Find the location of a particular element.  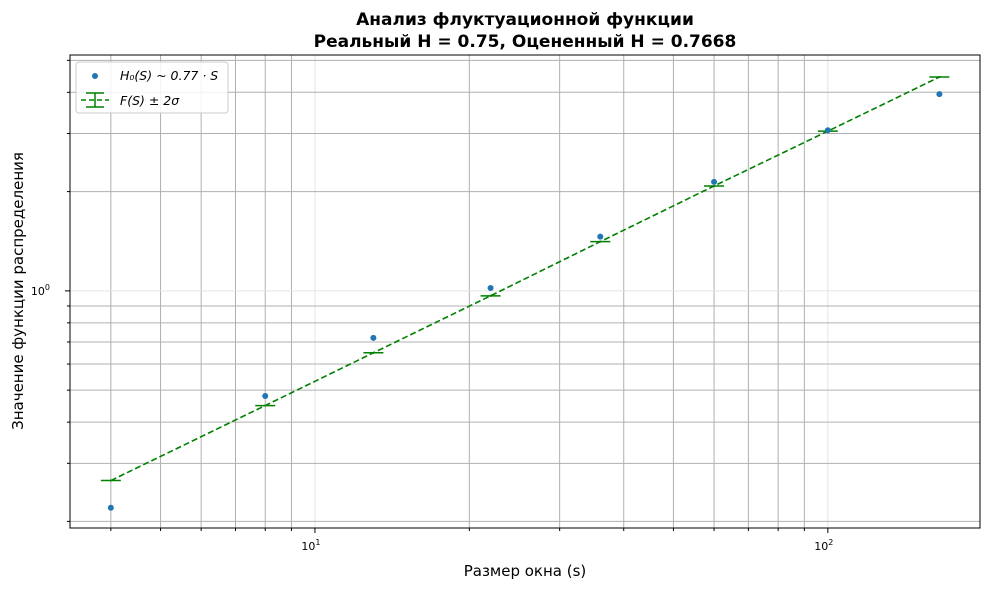

legend-scatter-marker is located at coordinates (95, 76).